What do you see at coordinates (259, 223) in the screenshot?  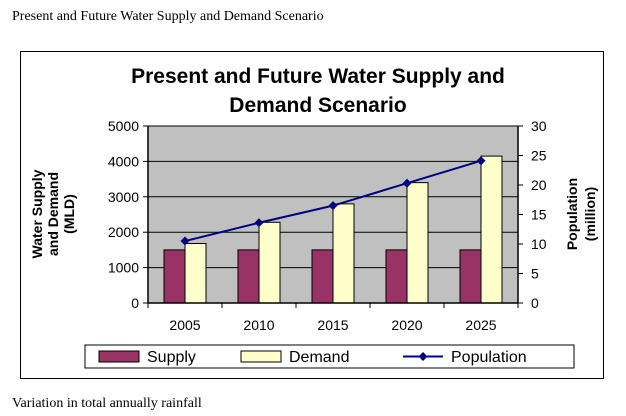 I see `point-population-2010` at bounding box center [259, 223].